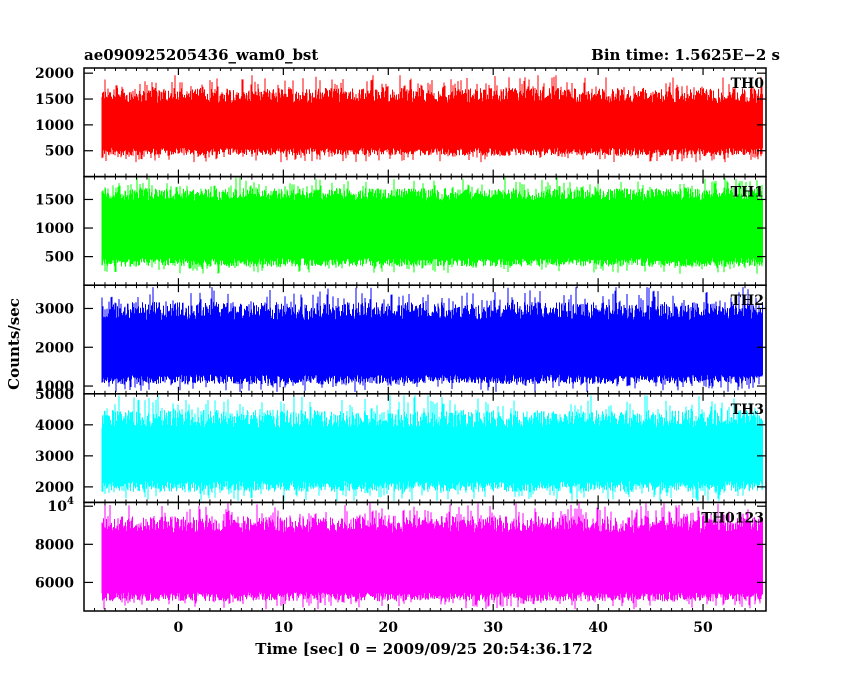 The width and height of the screenshot is (850, 680). What do you see at coordinates (703, 628) in the screenshot?
I see `x-tick-label: 50` at bounding box center [703, 628].